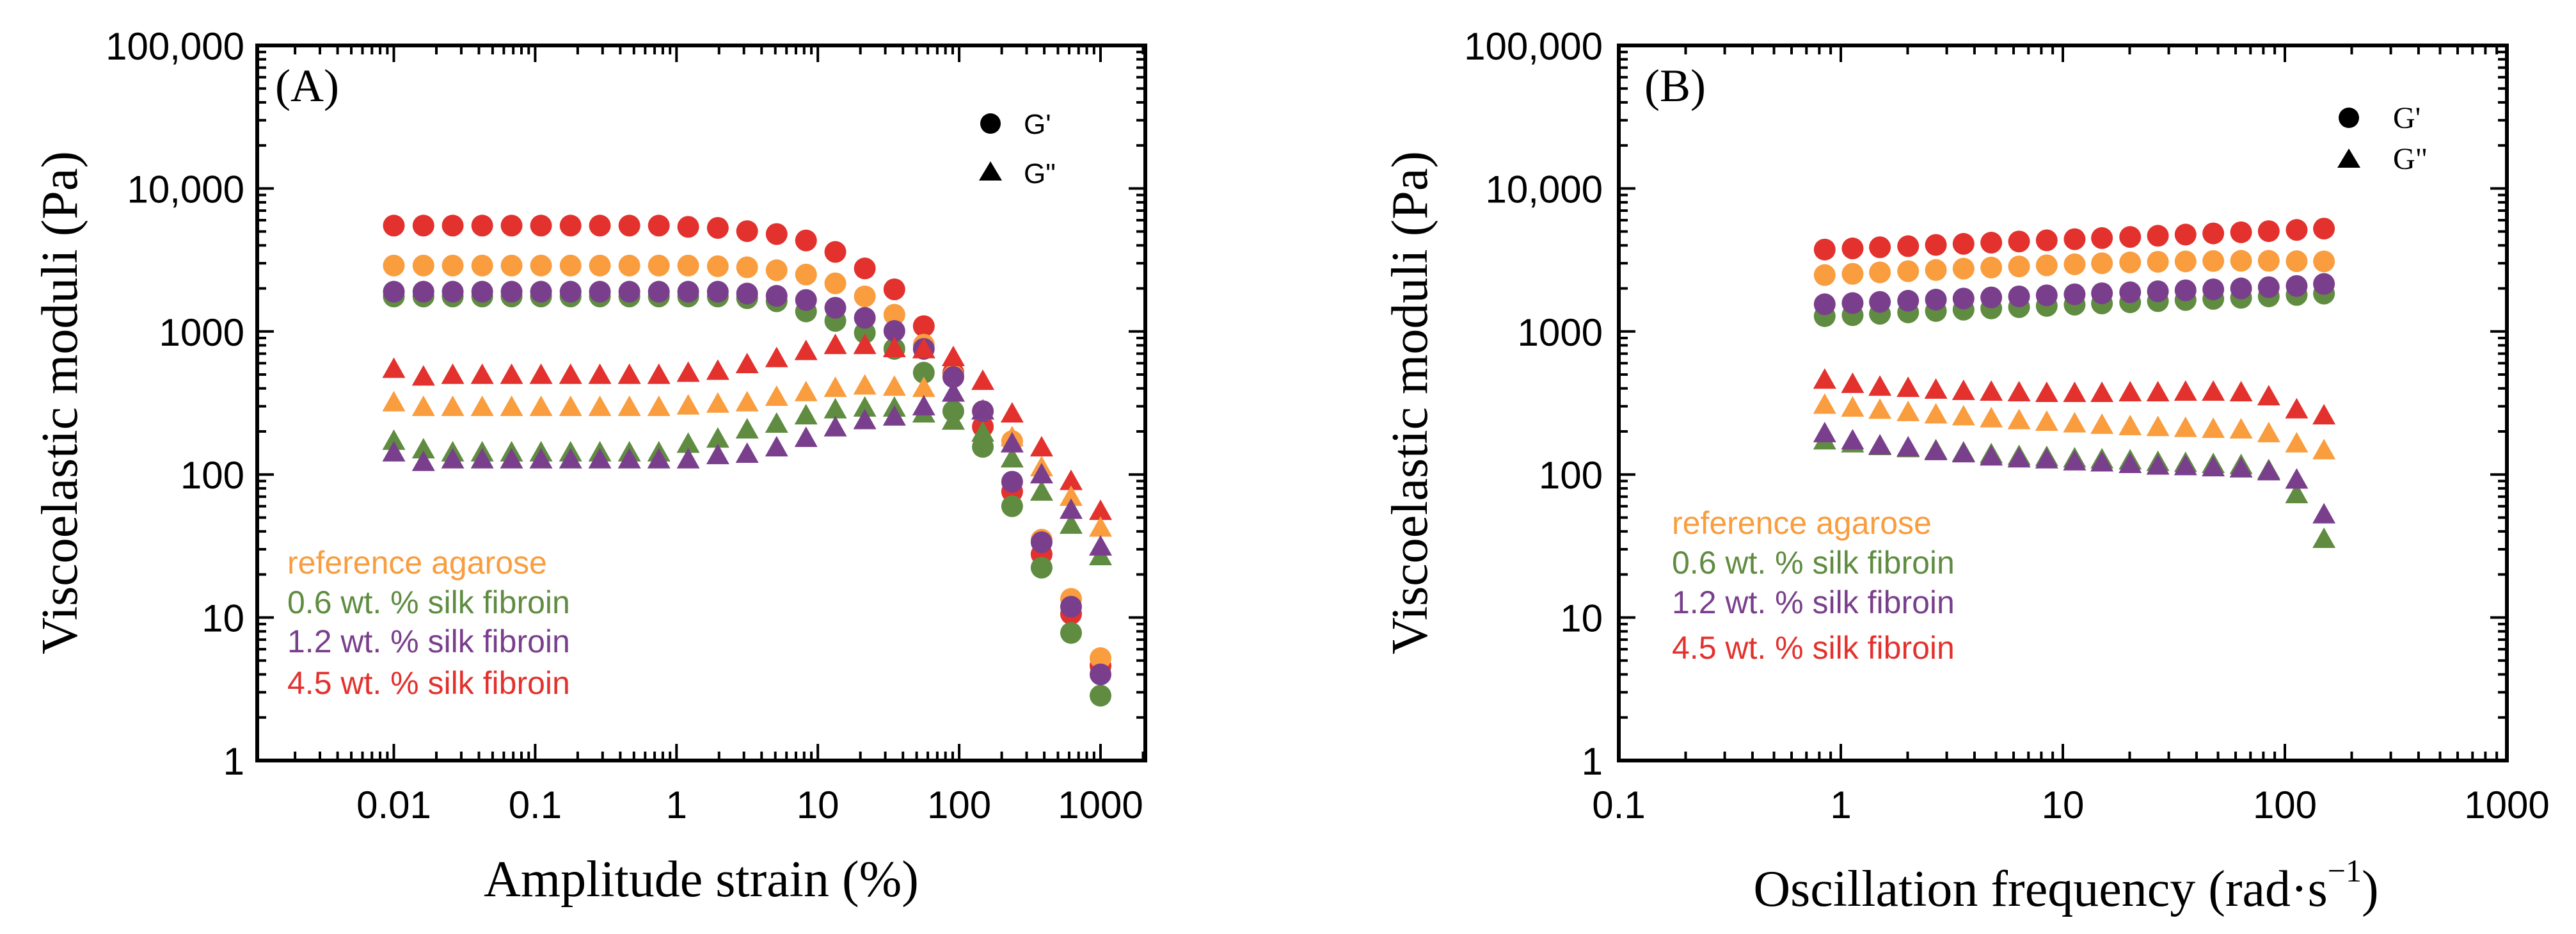  What do you see at coordinates (1018, 149) in the screenshot?
I see `panel-a-marker-legend: G' G"` at bounding box center [1018, 149].